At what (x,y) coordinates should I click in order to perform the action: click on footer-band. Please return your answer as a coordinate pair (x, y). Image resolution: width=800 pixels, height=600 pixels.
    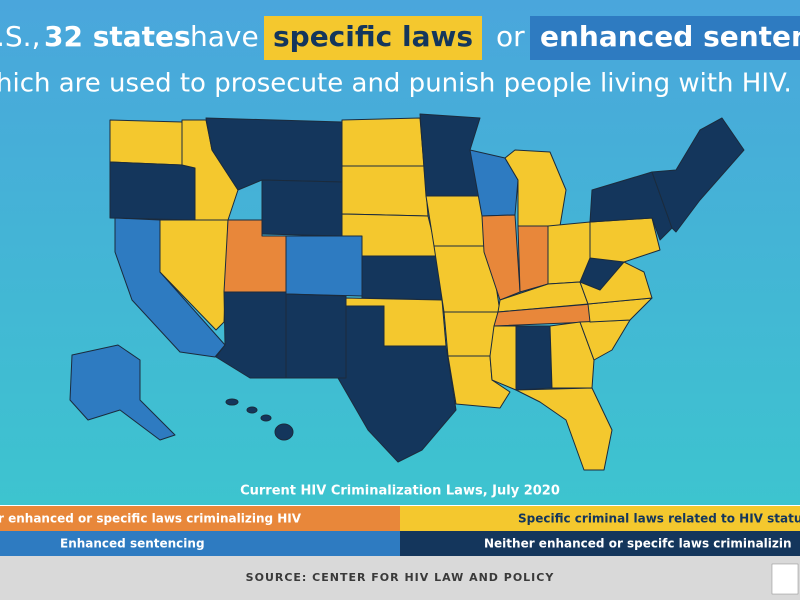
    Looking at the image, I should click on (400, 578).